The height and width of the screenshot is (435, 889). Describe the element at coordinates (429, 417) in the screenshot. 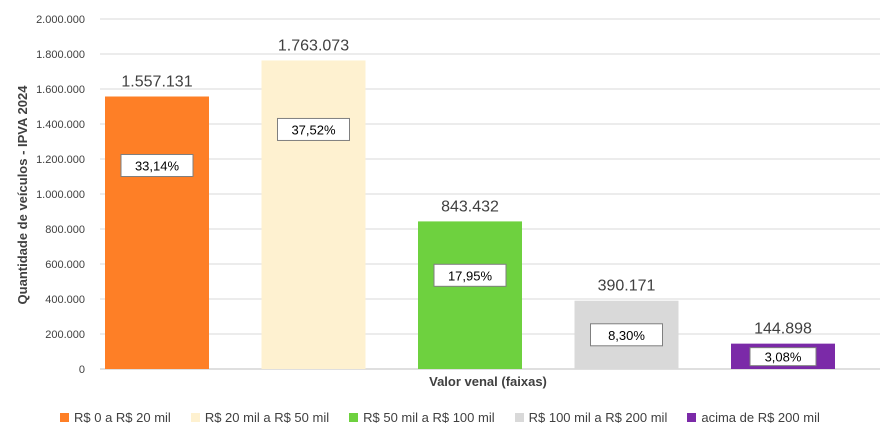

I see `legend-label: R$ 50 mil a R$ 100 mil` at that location.